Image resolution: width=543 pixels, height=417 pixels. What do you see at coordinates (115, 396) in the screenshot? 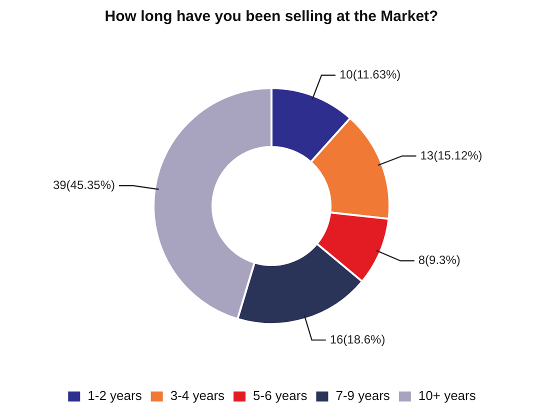
I see `legend-label: 1-2 years` at bounding box center [115, 396].